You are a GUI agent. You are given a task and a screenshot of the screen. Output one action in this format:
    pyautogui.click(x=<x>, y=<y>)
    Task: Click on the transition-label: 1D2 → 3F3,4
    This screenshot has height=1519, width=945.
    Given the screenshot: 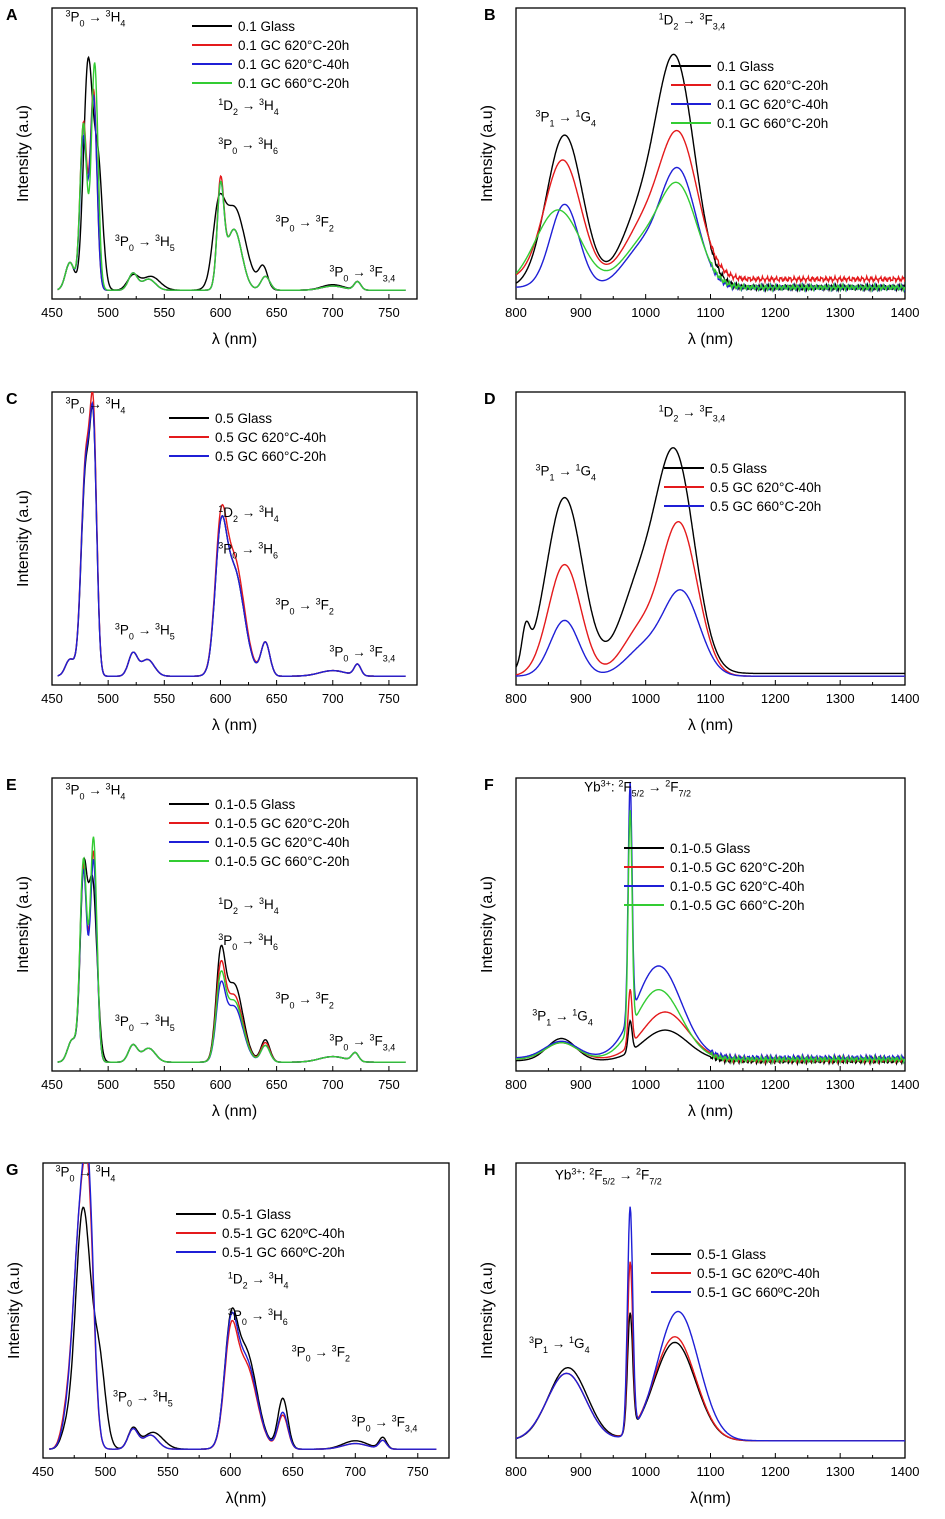 What is the action you would take?
    pyautogui.click(x=692, y=414)
    